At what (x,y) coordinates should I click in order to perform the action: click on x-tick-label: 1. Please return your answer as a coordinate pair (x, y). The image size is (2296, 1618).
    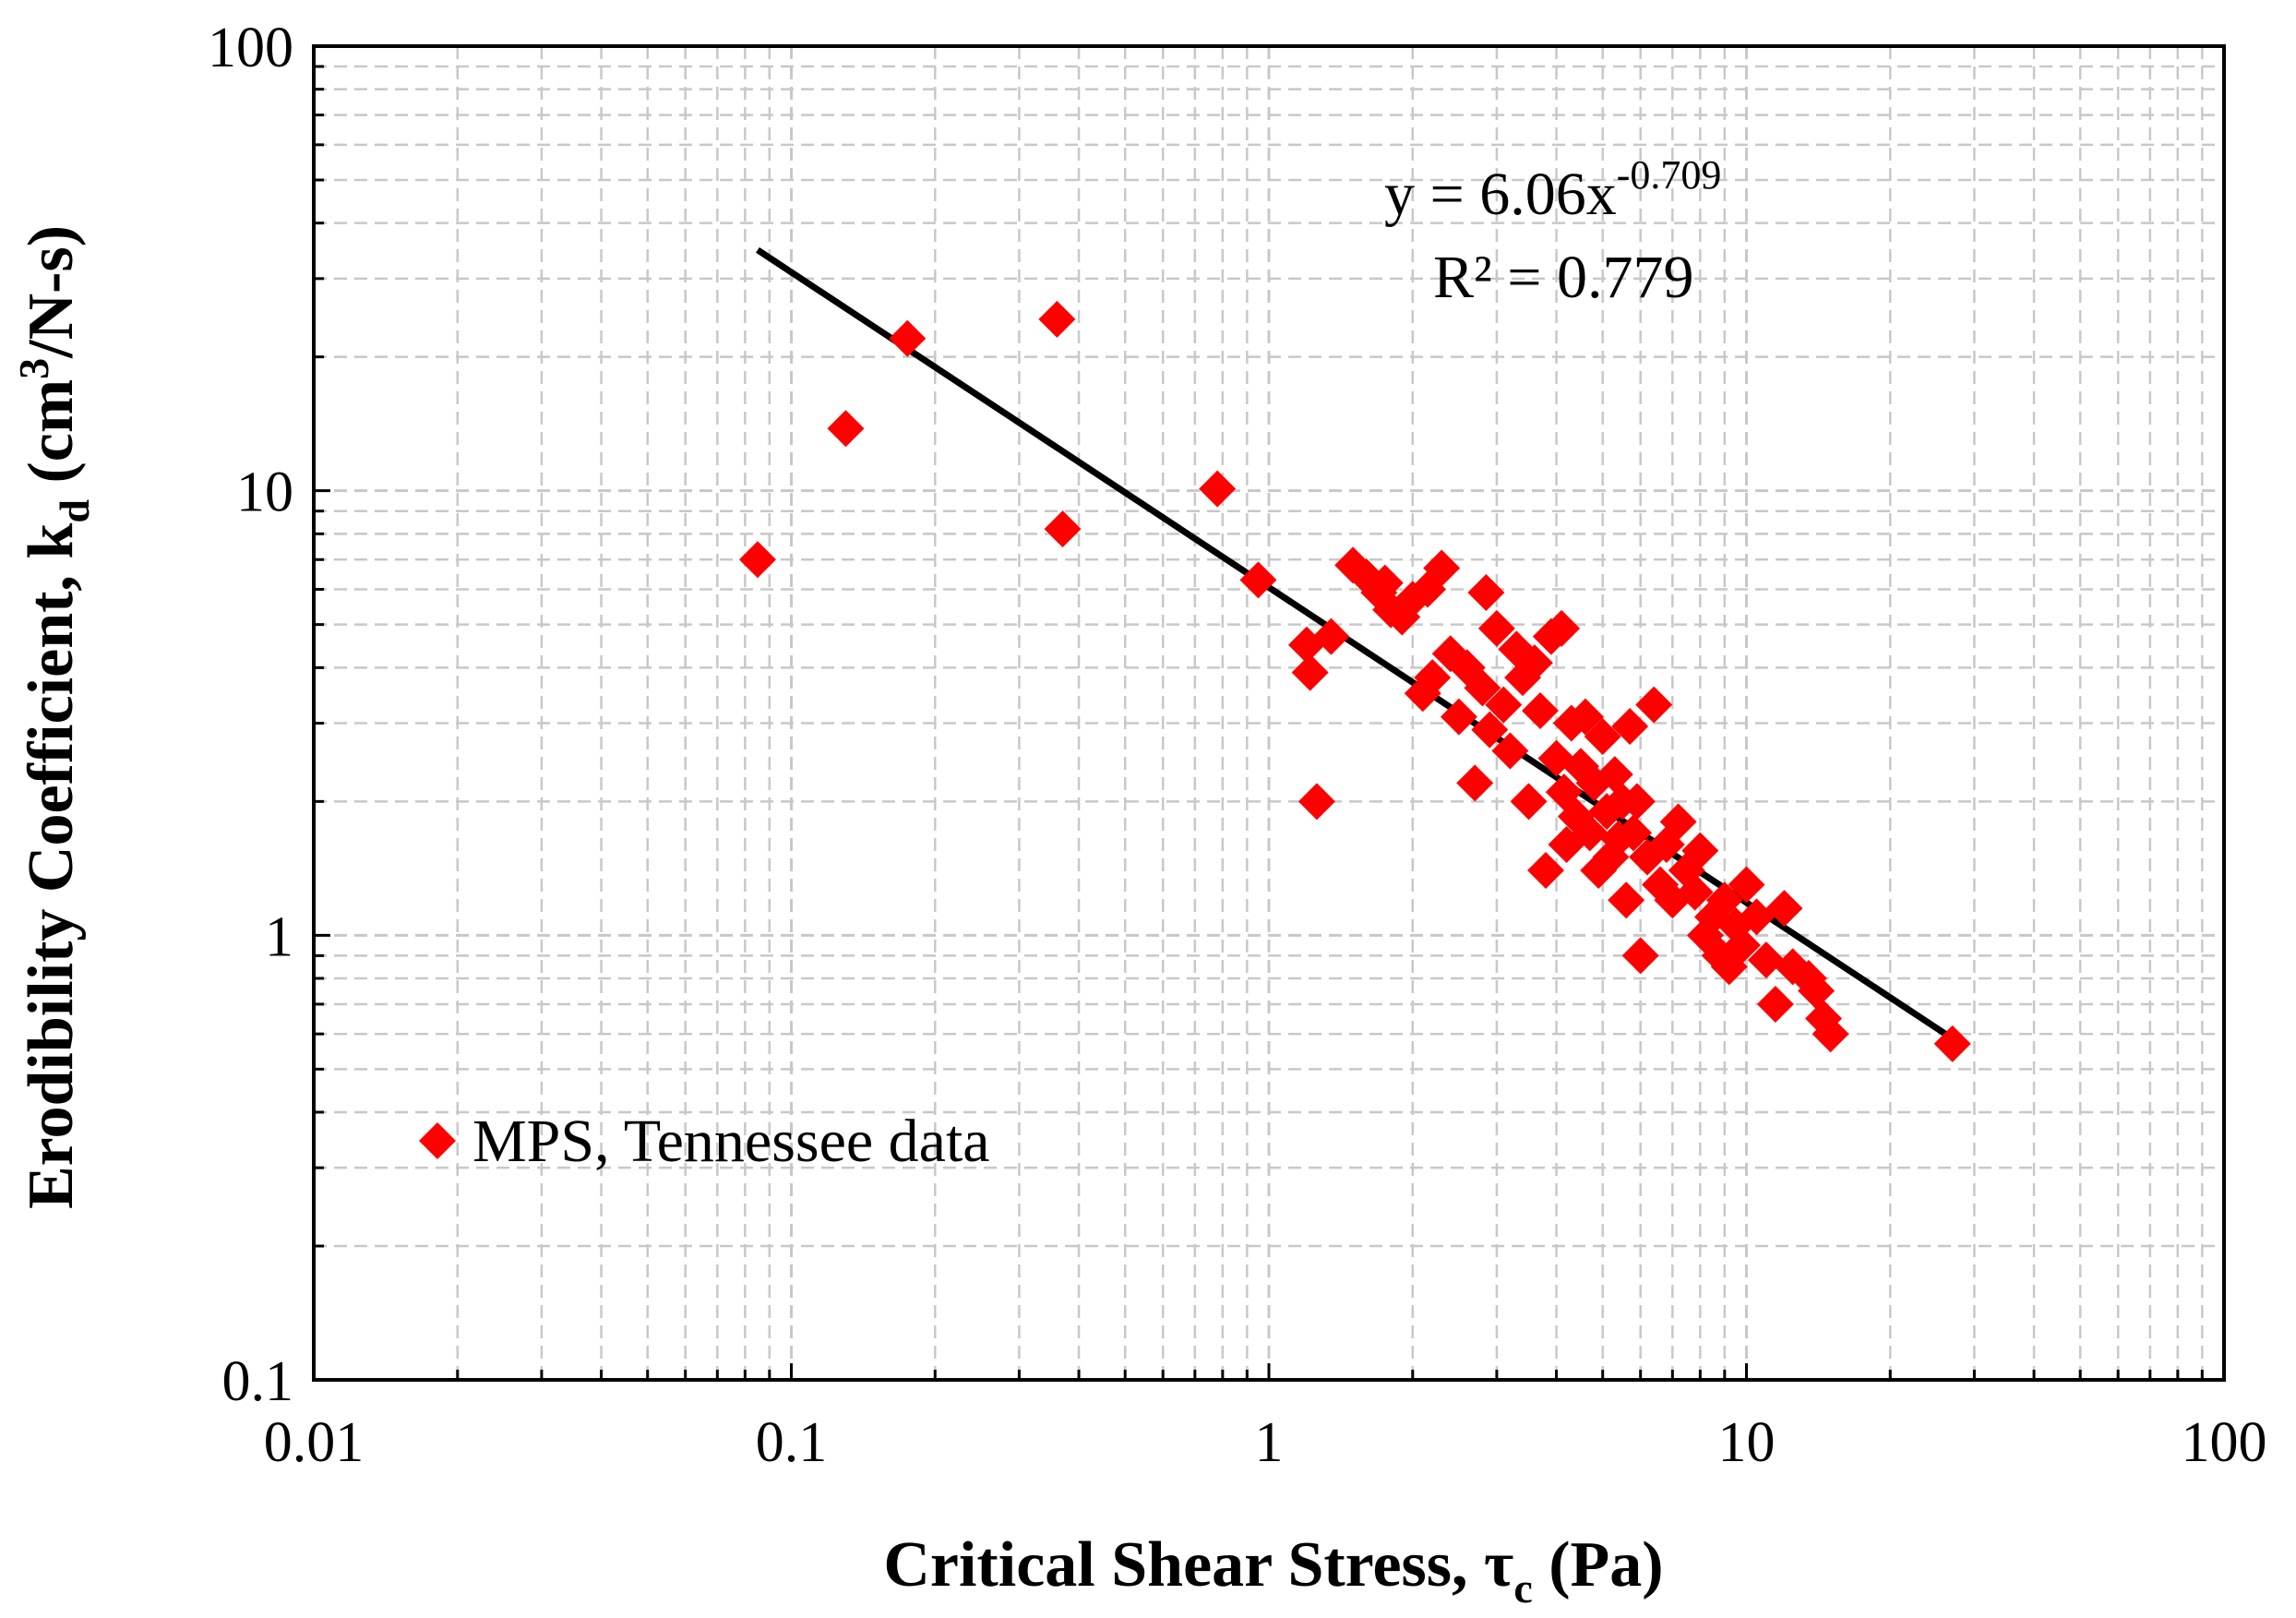
    Looking at the image, I should click on (1269, 1442).